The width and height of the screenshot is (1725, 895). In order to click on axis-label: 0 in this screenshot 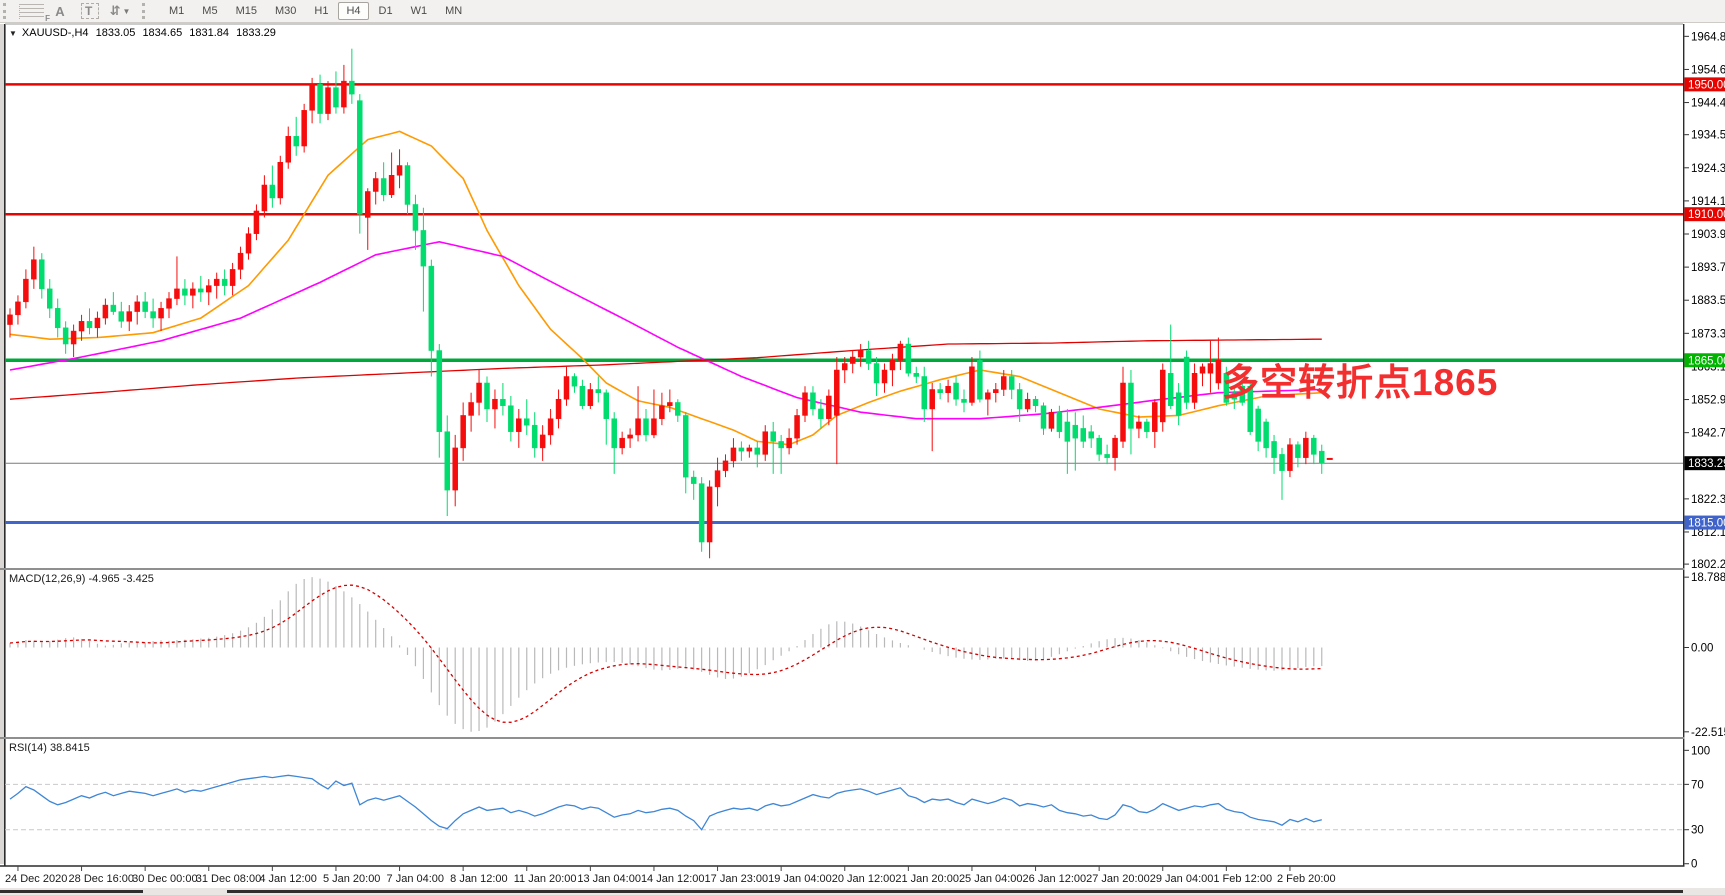, I will do `click(1694, 865)`.